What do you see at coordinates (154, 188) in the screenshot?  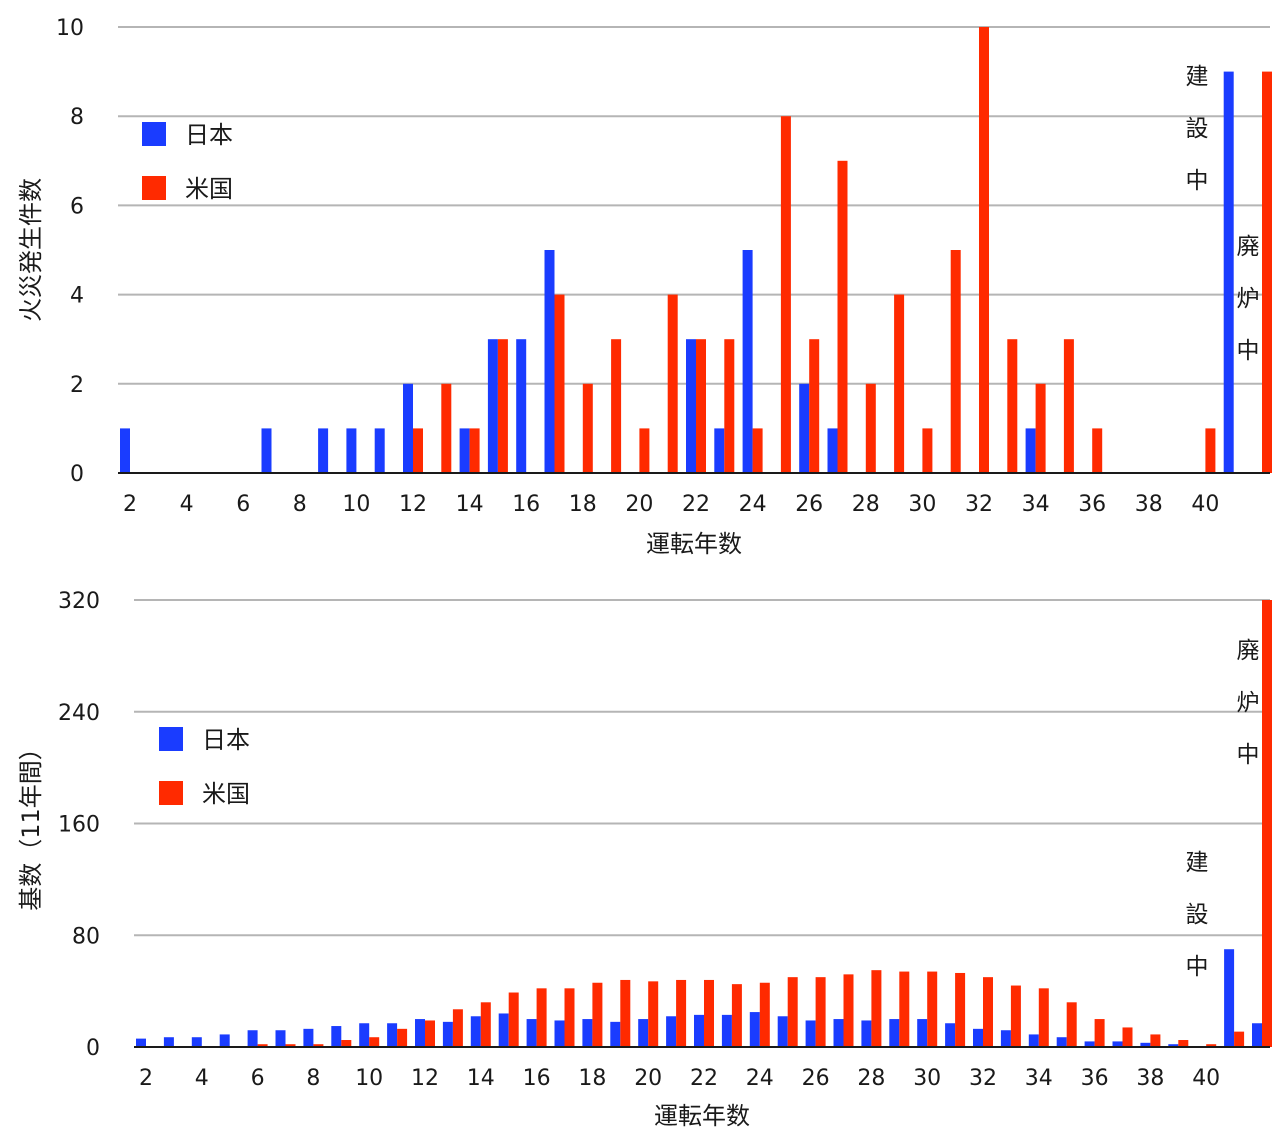 I see `legend-swatch-usa` at bounding box center [154, 188].